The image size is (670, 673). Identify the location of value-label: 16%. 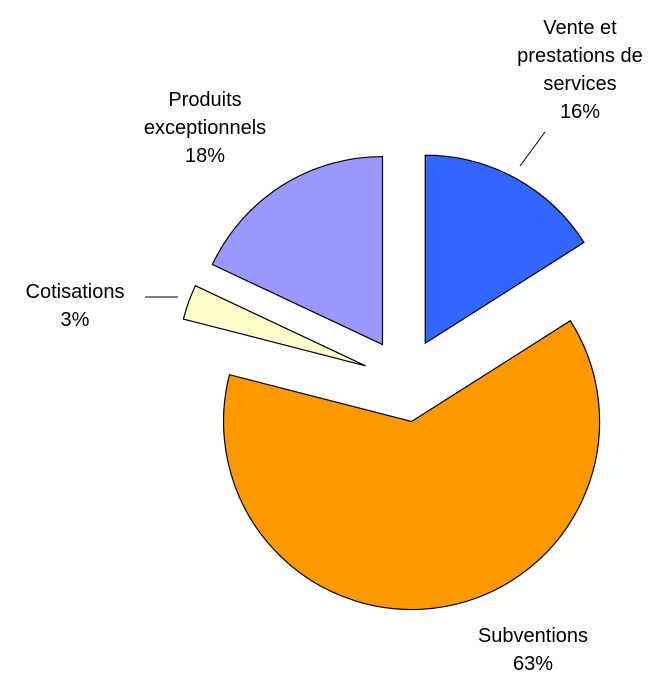
(580, 112).